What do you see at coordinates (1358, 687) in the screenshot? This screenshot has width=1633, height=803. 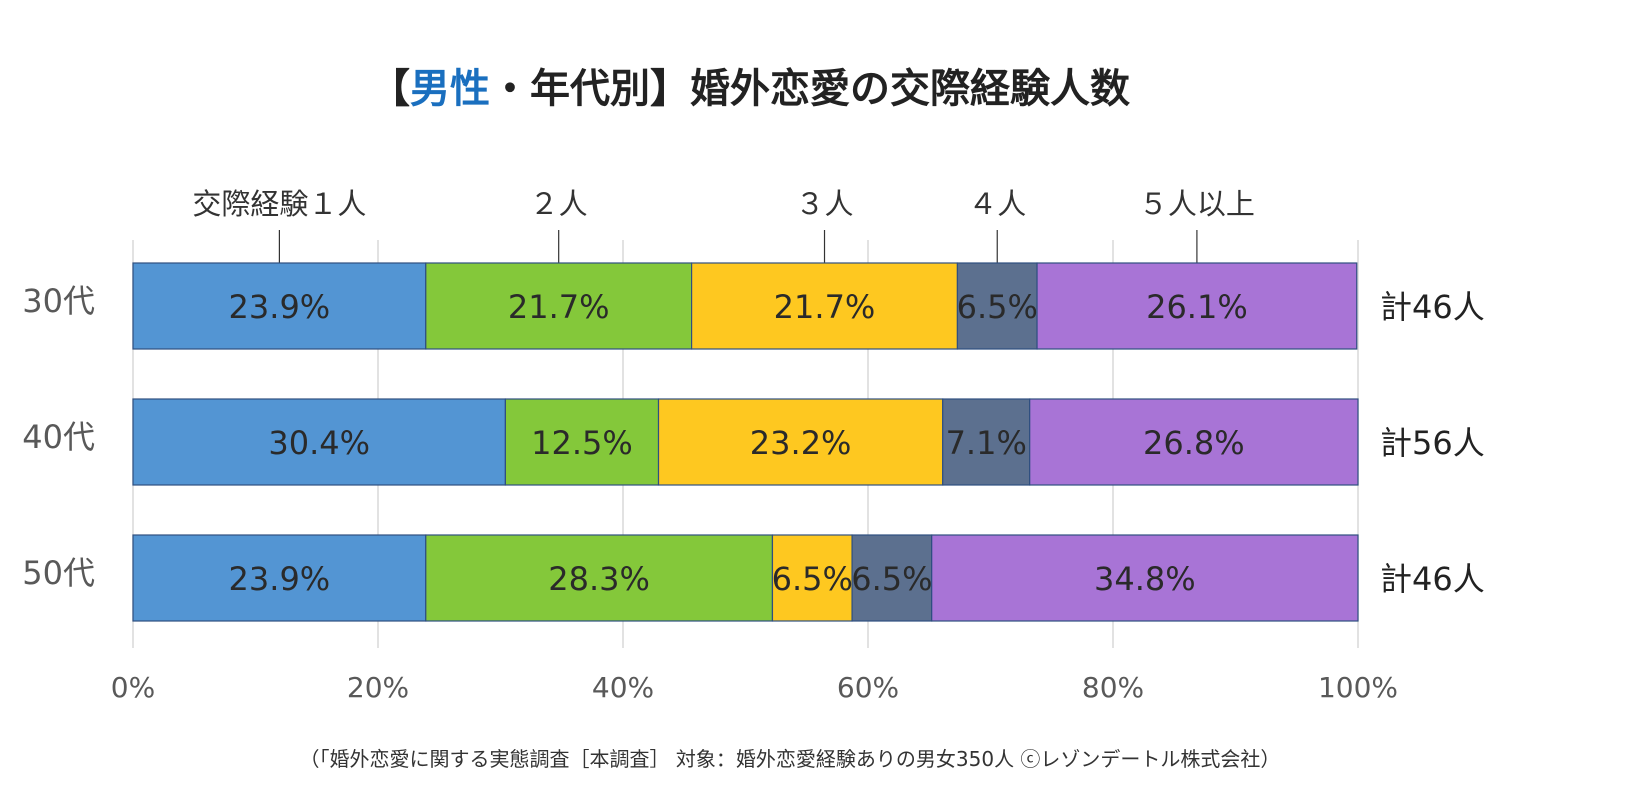 I see `x-tick-label: 100%` at bounding box center [1358, 687].